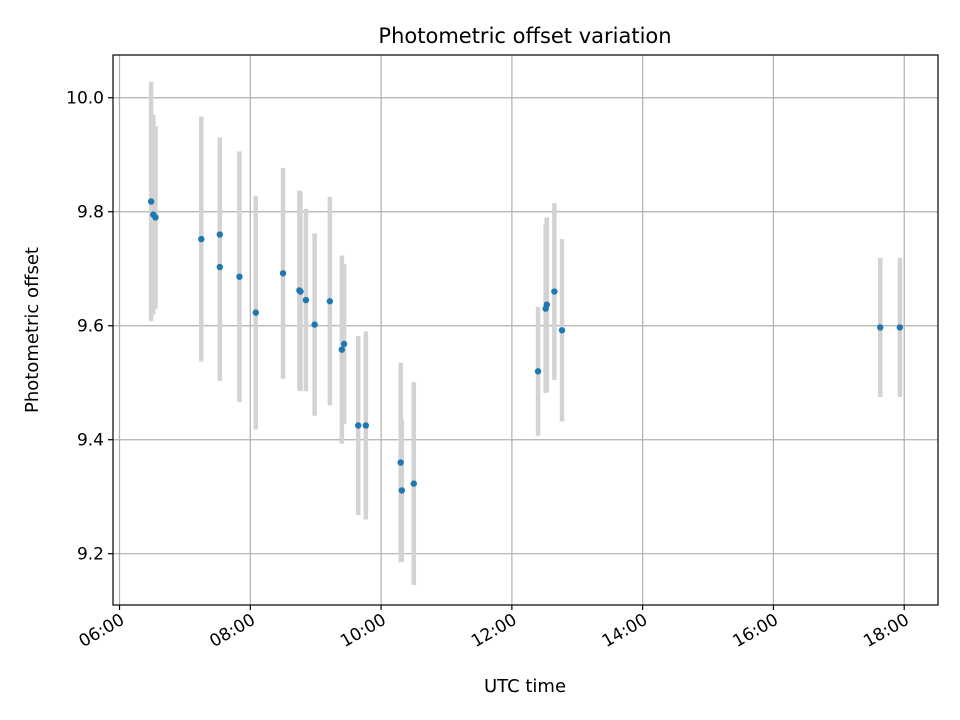 The height and width of the screenshot is (720, 960). What do you see at coordinates (525, 686) in the screenshot?
I see `x-axis-label: UTC time` at bounding box center [525, 686].